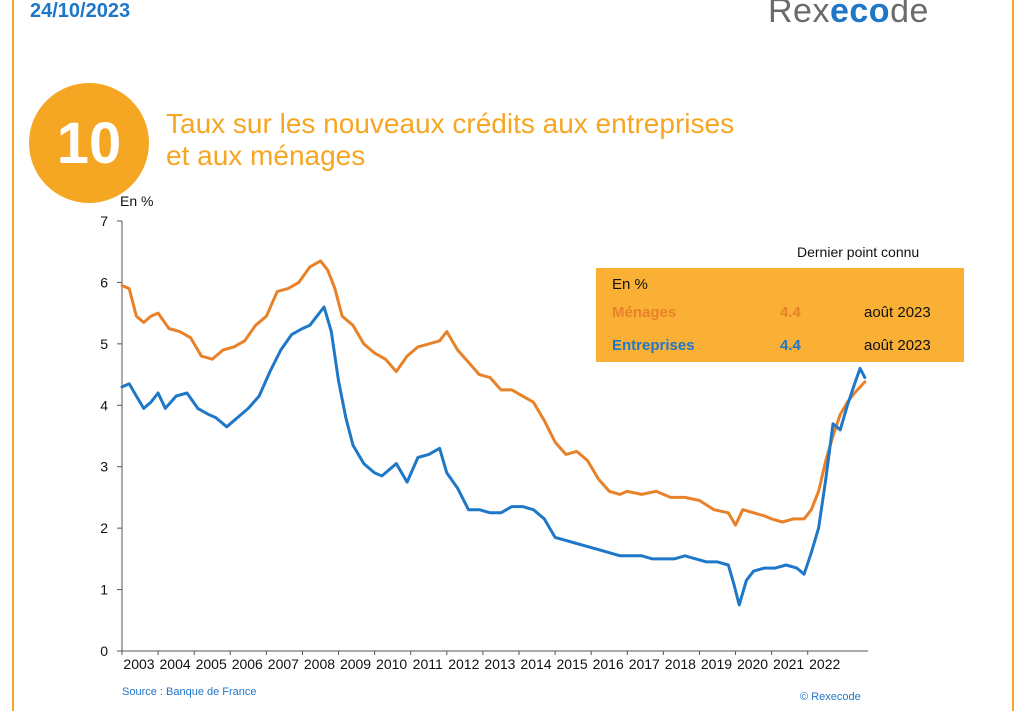 Image resolution: width=1024 pixels, height=711 pixels. What do you see at coordinates (644, 312) in the screenshot?
I see `legend-menages-label: Ménages` at bounding box center [644, 312].